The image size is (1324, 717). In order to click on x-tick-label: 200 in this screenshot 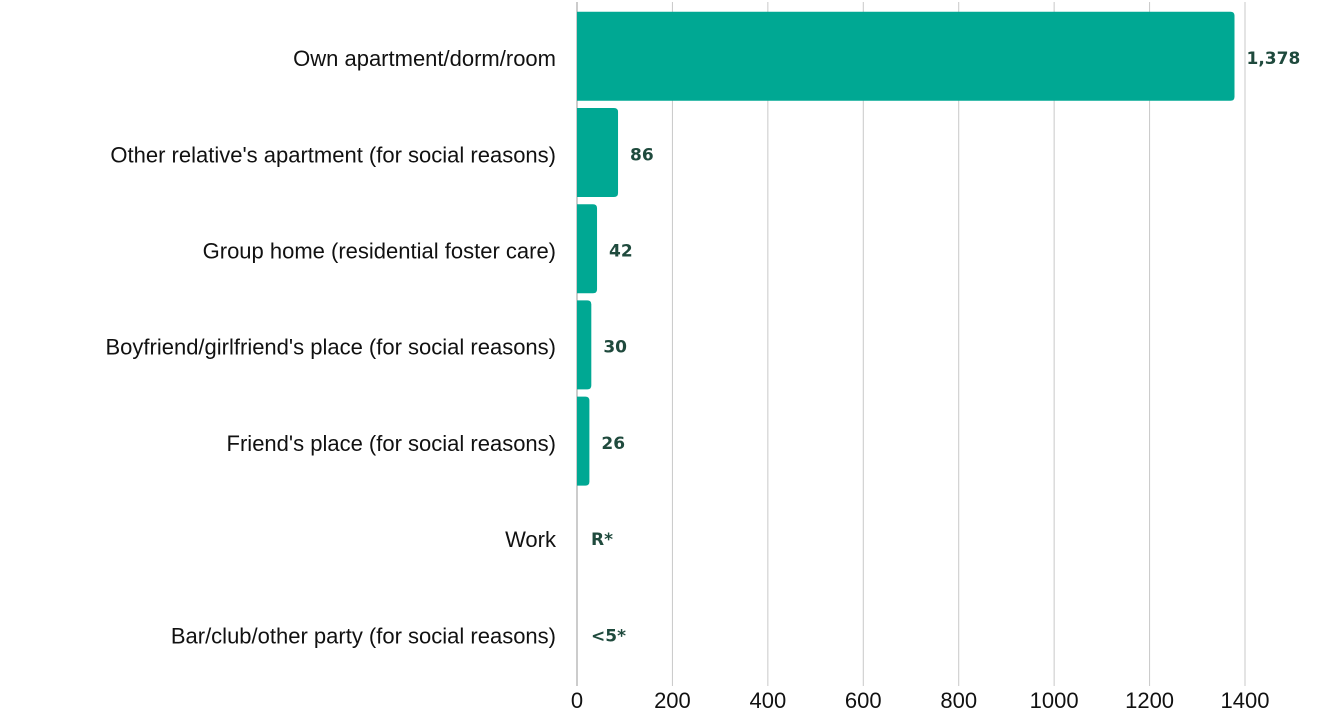, I will do `click(672, 700)`.